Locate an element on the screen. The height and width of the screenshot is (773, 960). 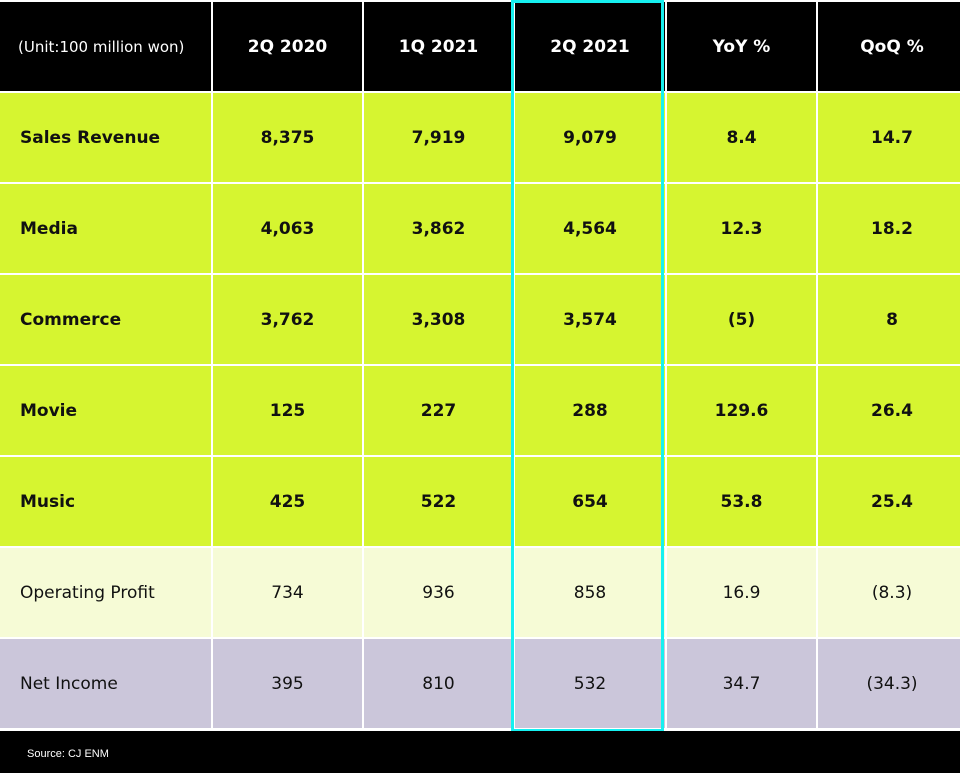
unit-label: (Unit:100 million won) is located at coordinates (105, 46).